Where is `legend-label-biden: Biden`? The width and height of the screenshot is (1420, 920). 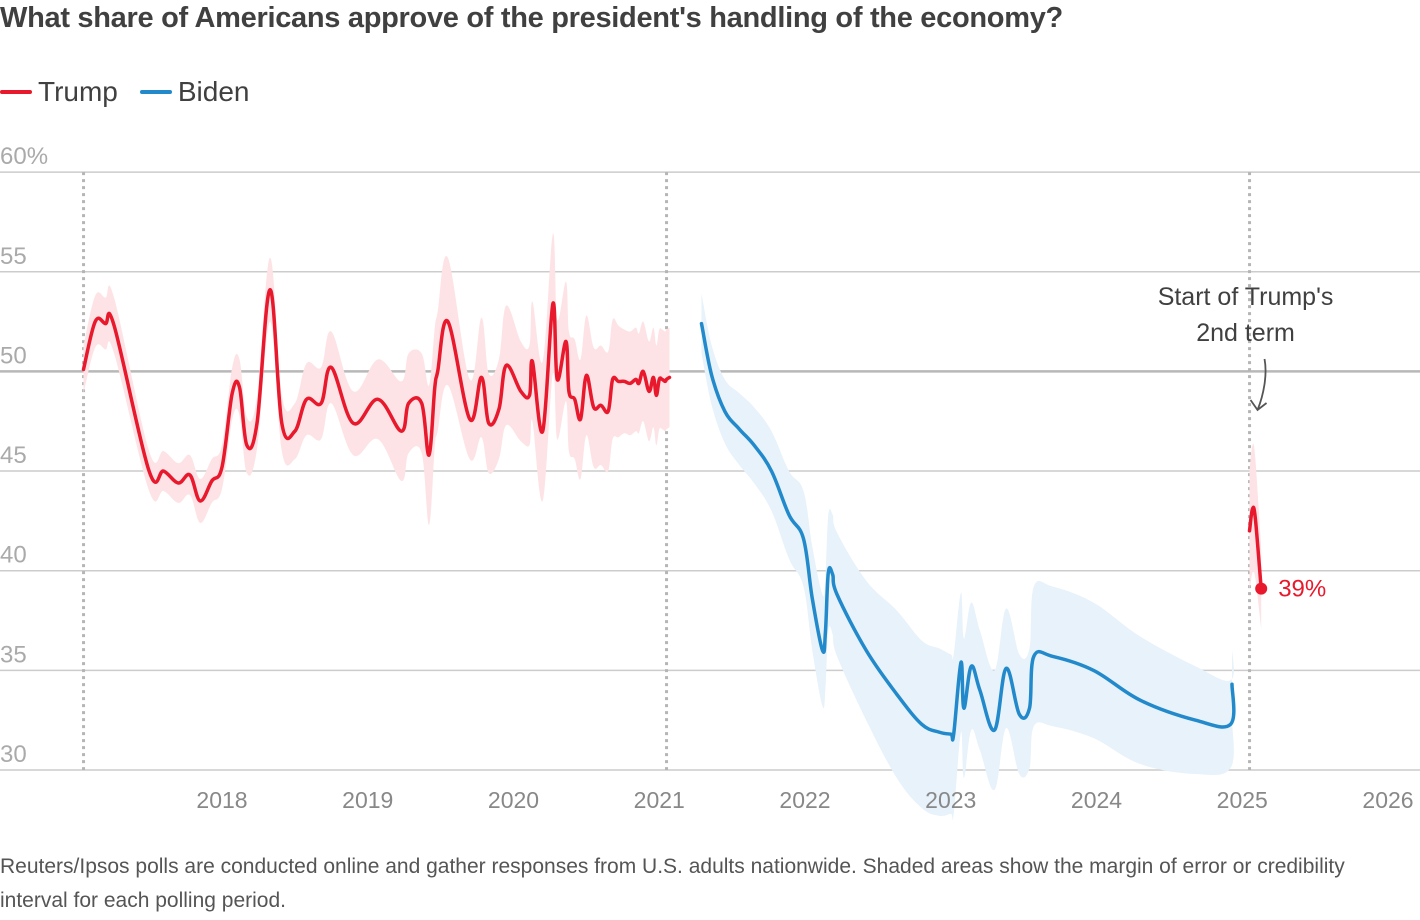
legend-label-biden: Biden is located at coordinates (213, 91).